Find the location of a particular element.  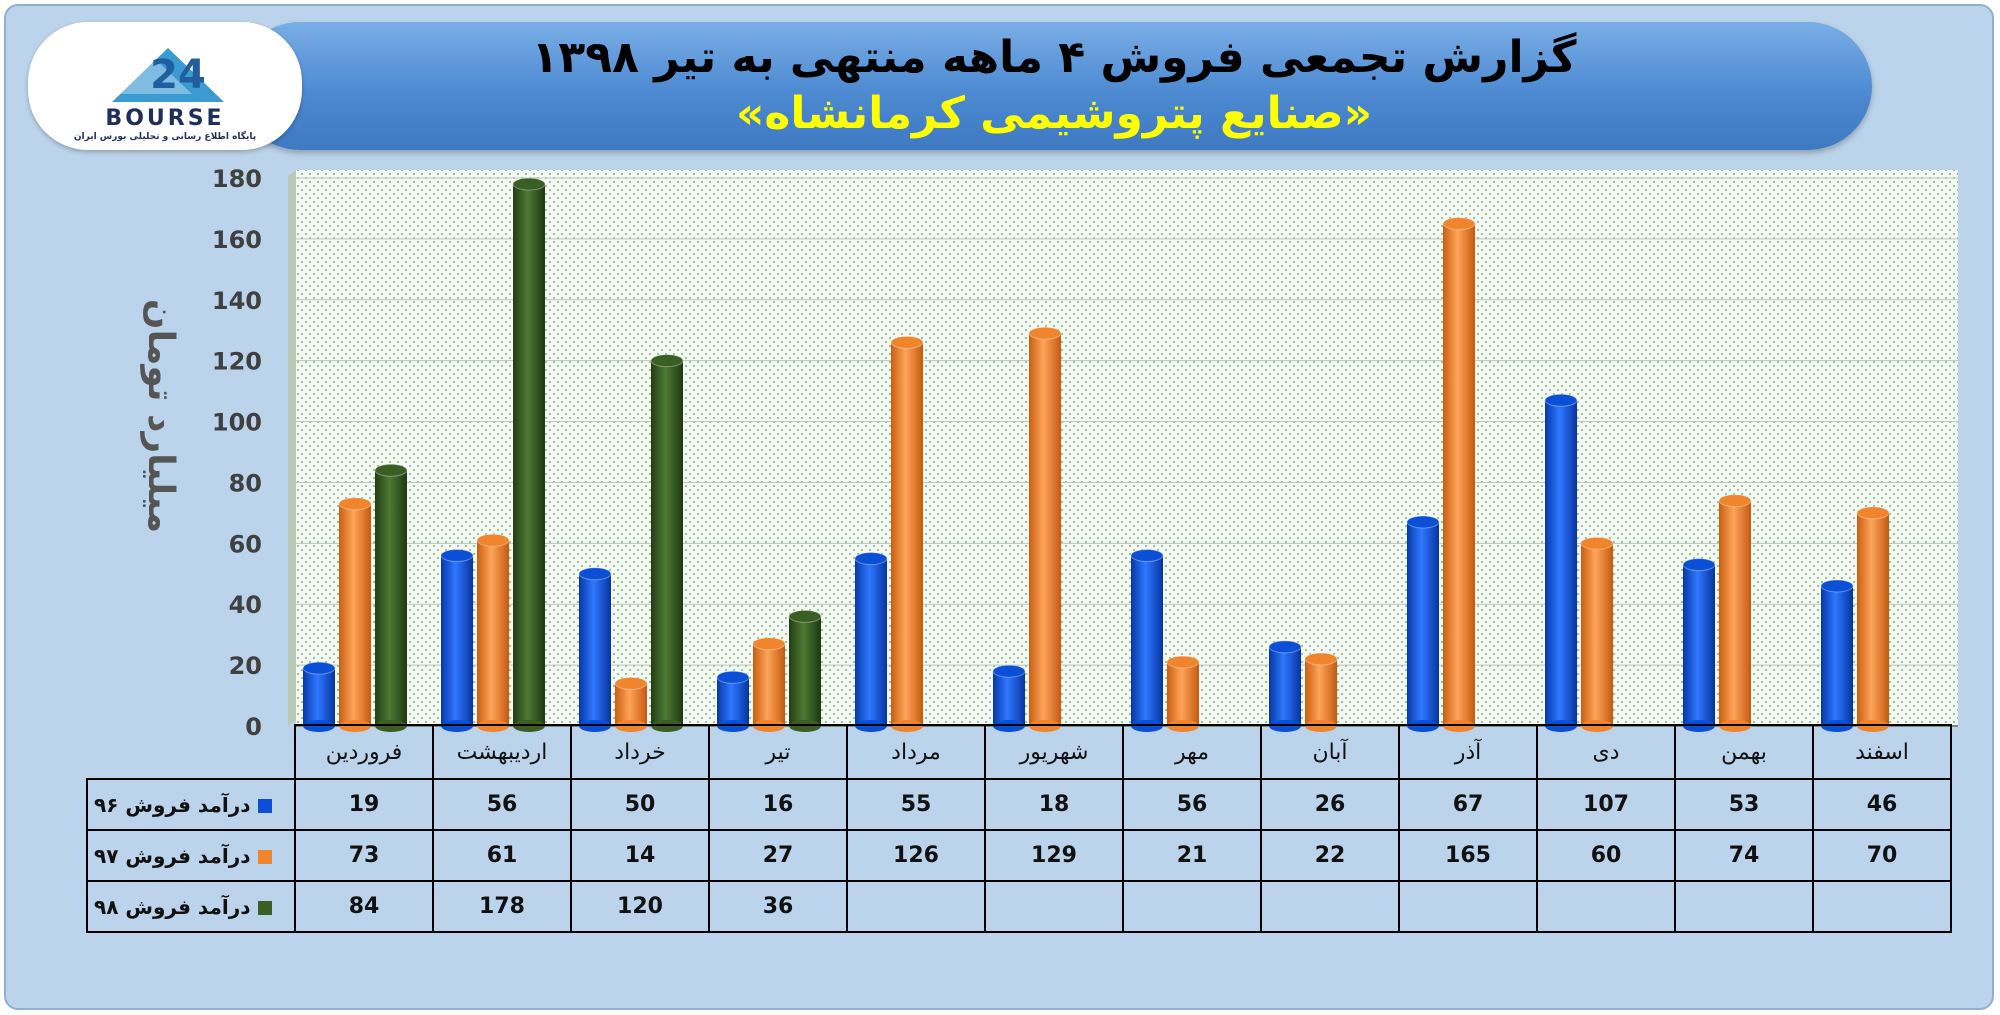

data-value-cell: 19 is located at coordinates (364, 804).